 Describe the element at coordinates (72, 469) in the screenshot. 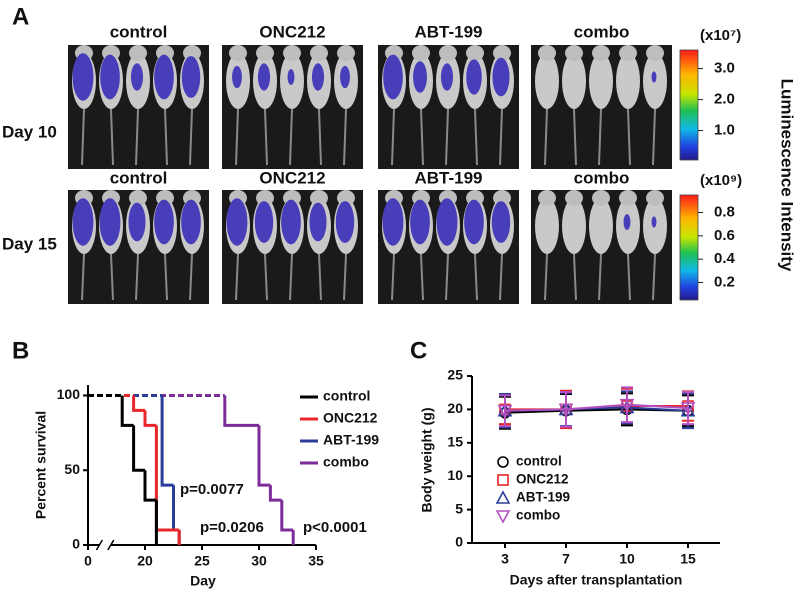

I see `y-tick-label: 50` at that location.